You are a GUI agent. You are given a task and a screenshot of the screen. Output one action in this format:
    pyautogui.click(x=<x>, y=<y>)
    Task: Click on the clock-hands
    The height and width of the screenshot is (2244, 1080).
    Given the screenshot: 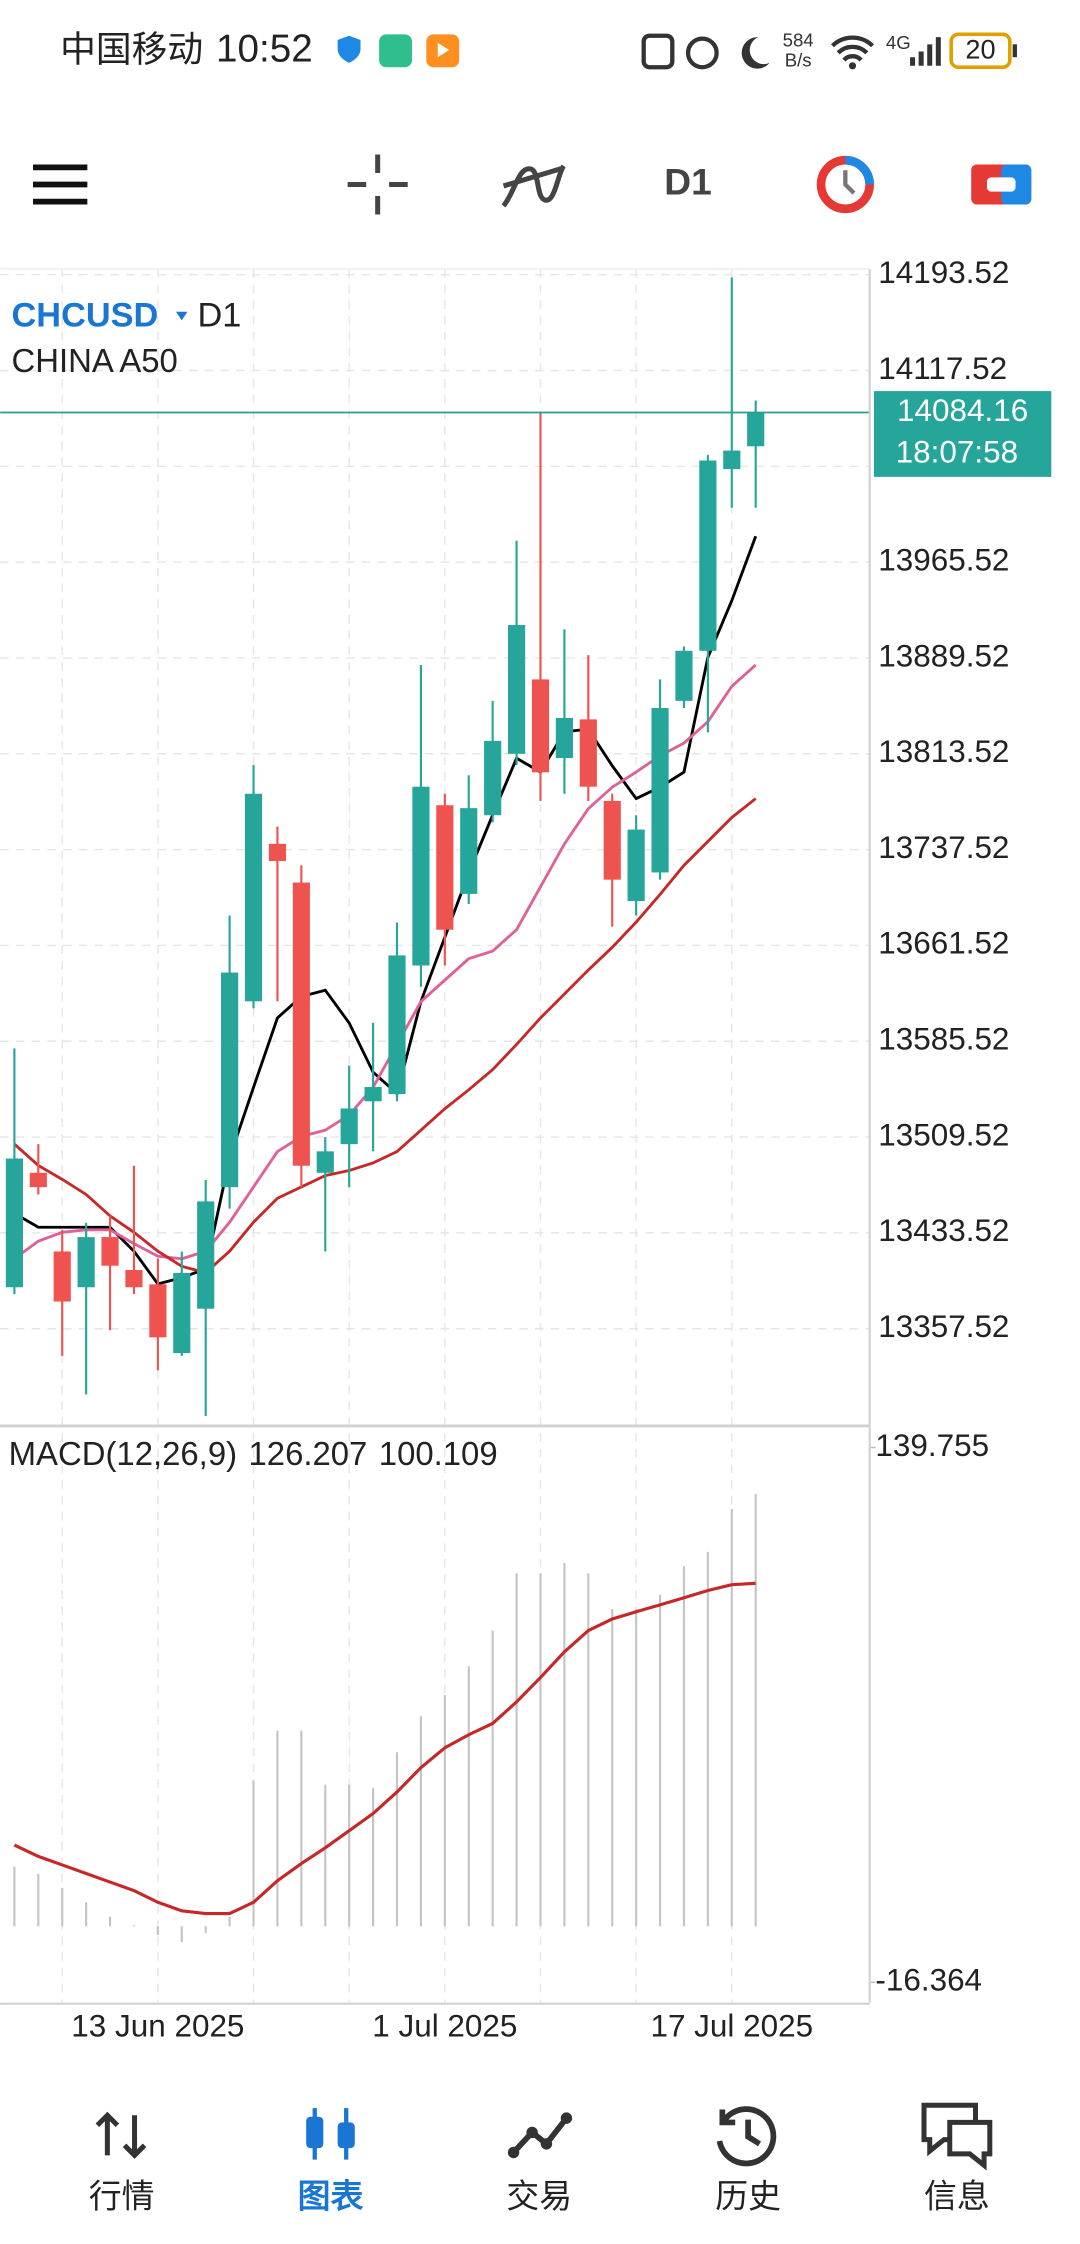 What is the action you would take?
    pyautogui.click(x=849, y=182)
    